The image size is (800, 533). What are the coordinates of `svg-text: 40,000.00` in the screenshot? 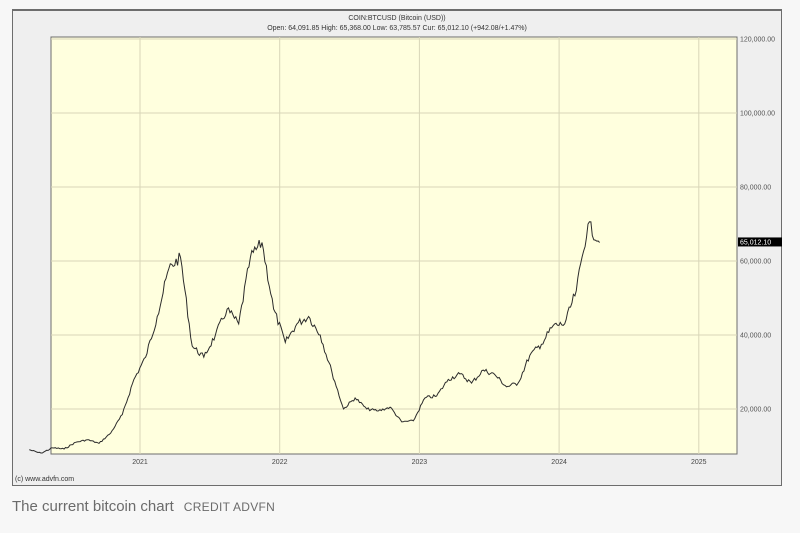 It's located at (755, 336).